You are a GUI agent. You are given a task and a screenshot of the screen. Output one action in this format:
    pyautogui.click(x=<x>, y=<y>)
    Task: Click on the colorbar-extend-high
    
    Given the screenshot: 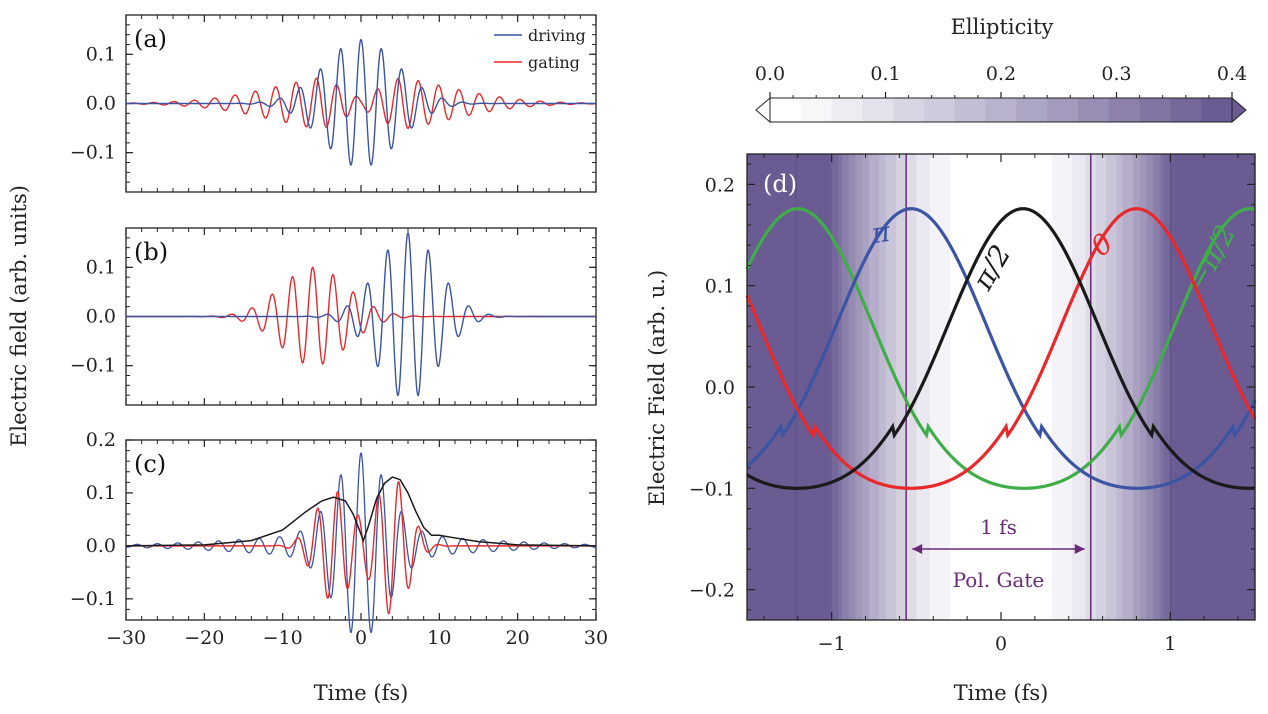 What is the action you would take?
    pyautogui.click(x=1239, y=110)
    